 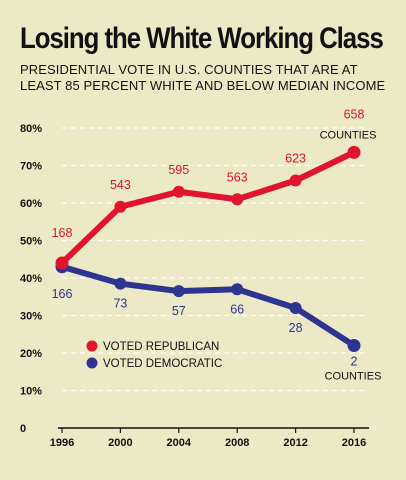 I want to click on democratic-data-label: 73, so click(x=120, y=304).